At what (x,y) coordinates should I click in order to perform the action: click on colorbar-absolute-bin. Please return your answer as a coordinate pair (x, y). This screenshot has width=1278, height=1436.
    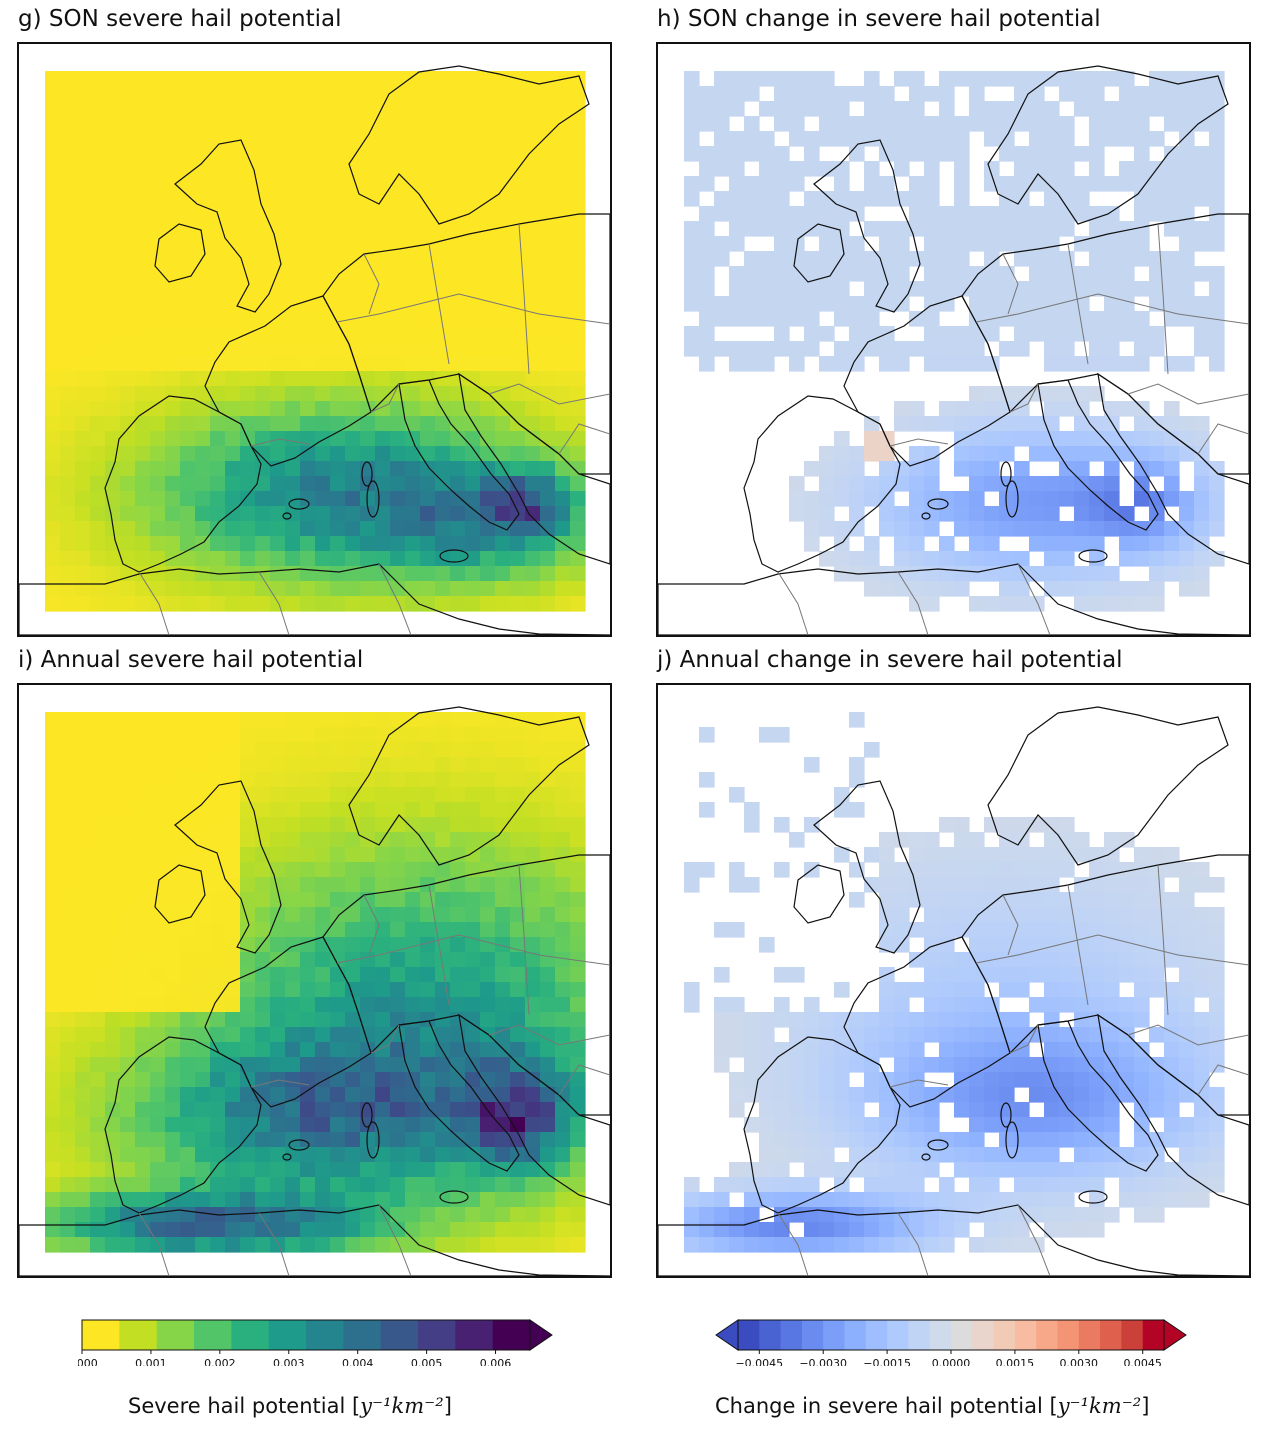
    Looking at the image, I should click on (101, 1335).